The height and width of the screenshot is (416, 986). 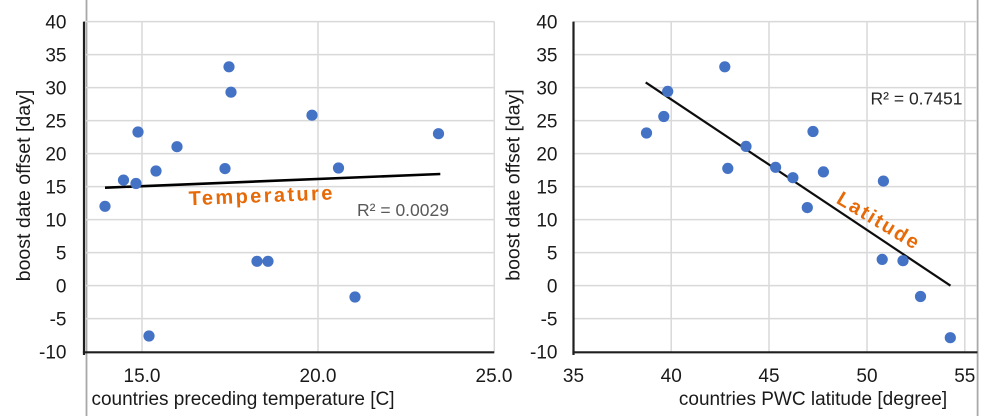 What do you see at coordinates (964, 376) in the screenshot?
I see `svg-text: 55` at bounding box center [964, 376].